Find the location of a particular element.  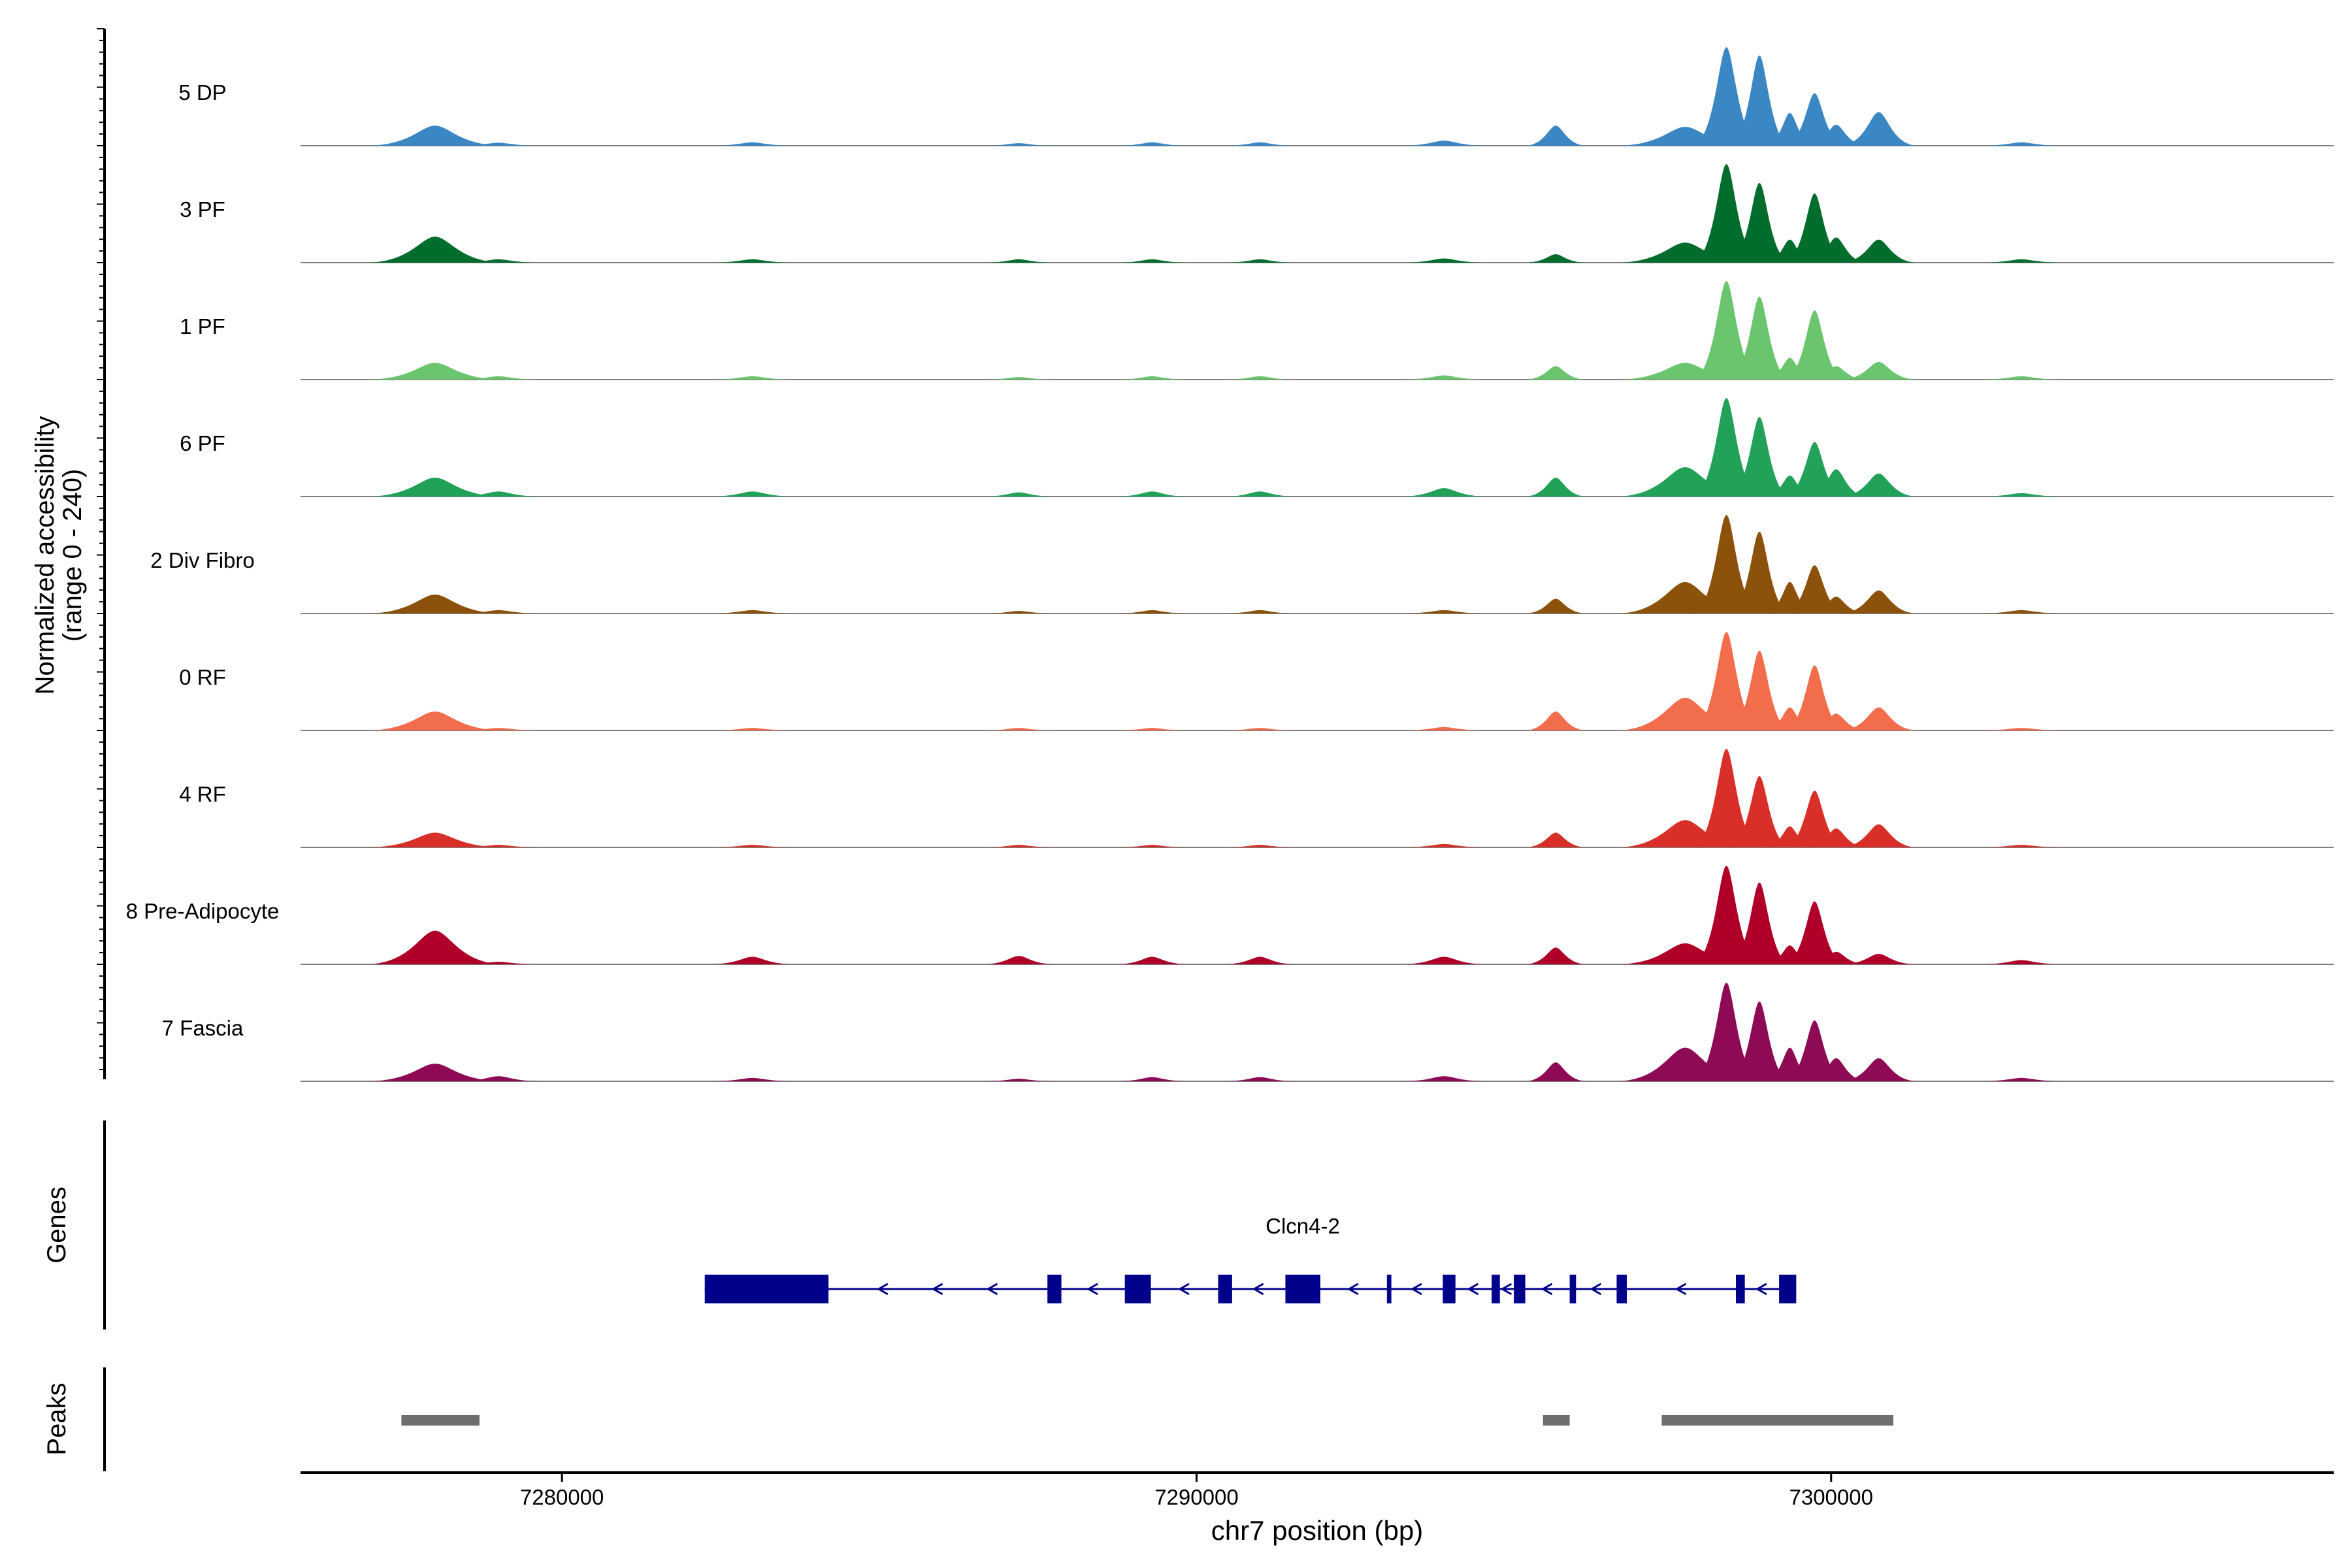

x-tick-label: 7280000 is located at coordinates (562, 1497).